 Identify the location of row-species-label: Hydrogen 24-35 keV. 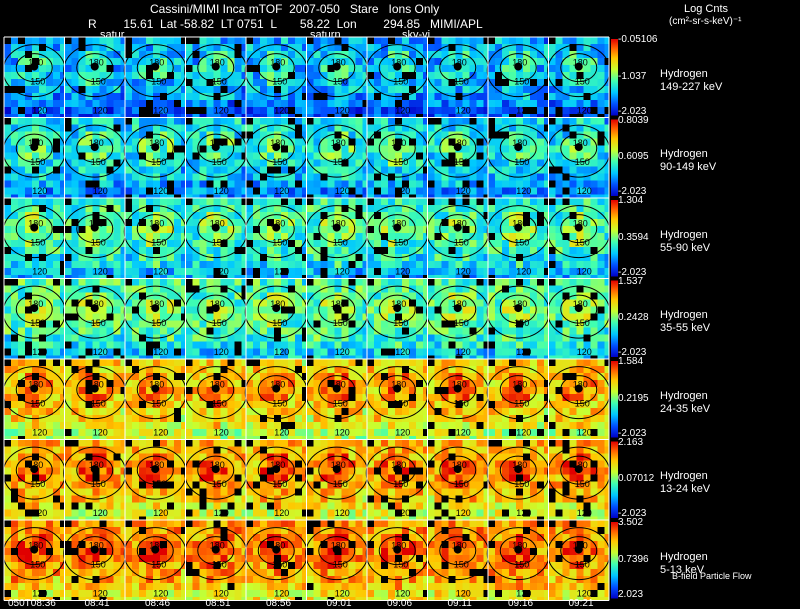
(685, 403).